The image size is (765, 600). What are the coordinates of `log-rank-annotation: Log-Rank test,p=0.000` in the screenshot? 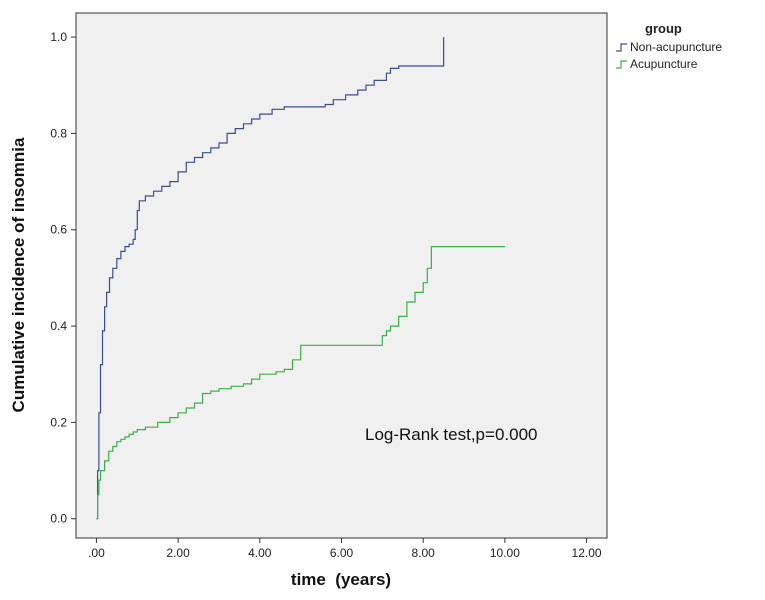 It's located at (451, 434).